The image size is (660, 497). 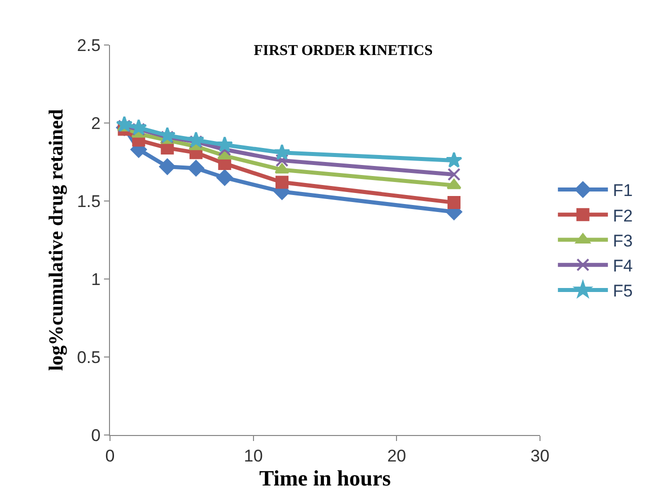 I want to click on y-tick-label: 2, so click(x=96, y=123).